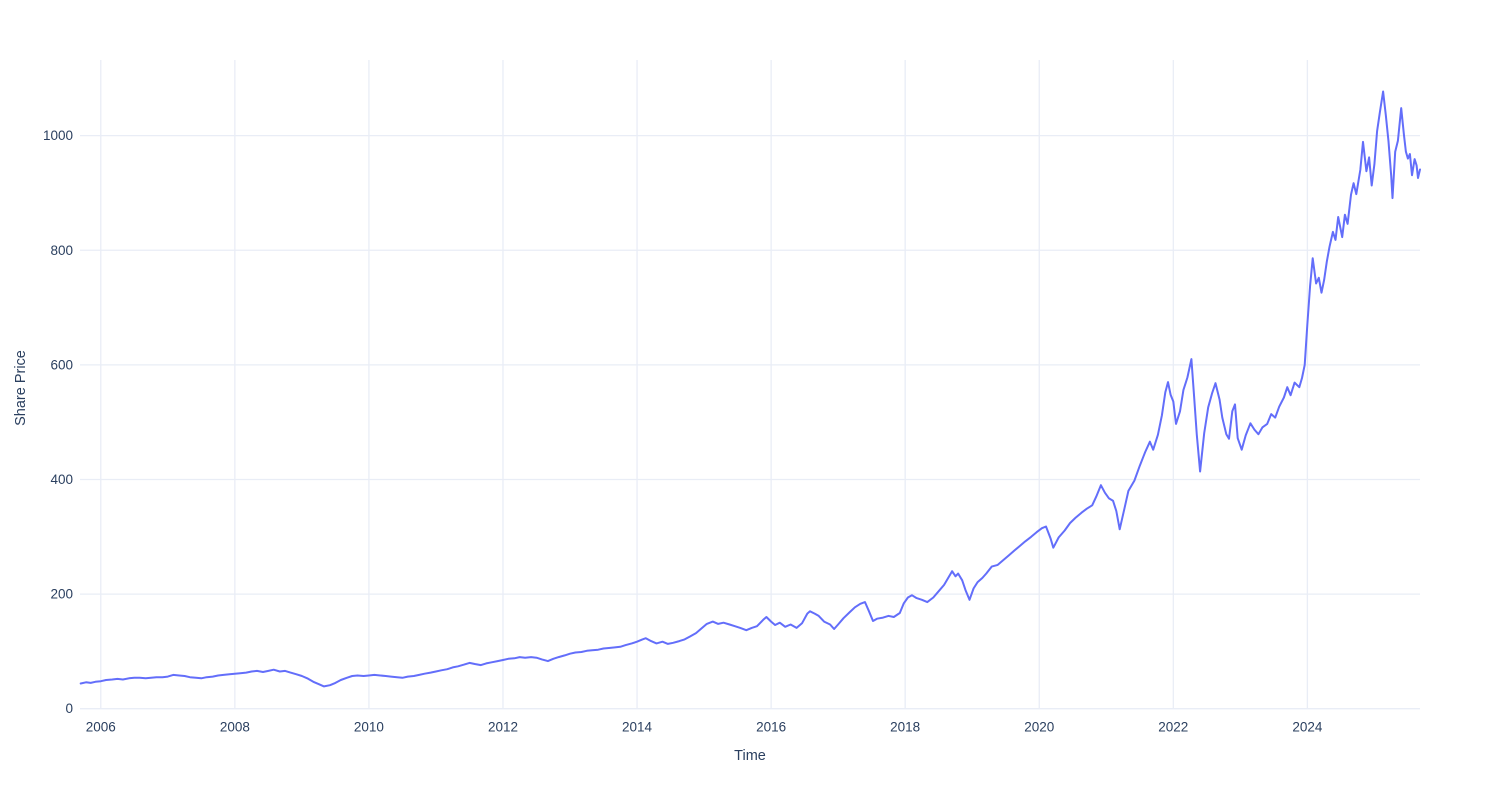  I want to click on x-tick-label: 2010, so click(369, 727).